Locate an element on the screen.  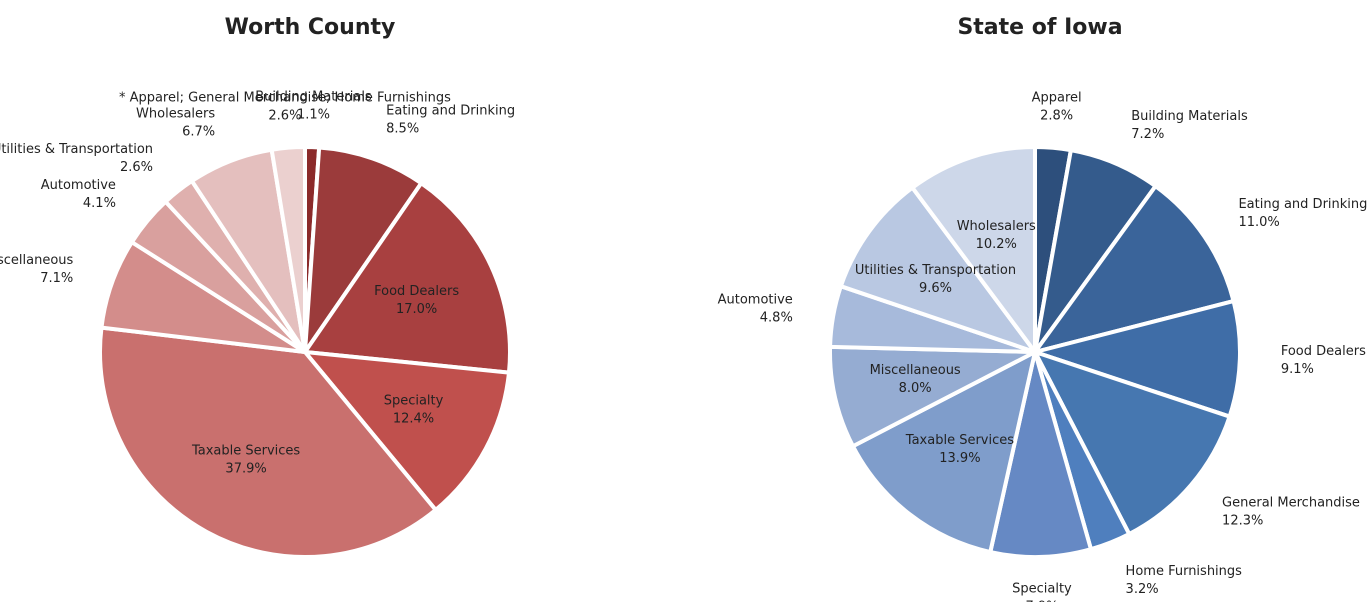
slice-value-label: 12.4% is located at coordinates (413, 418).